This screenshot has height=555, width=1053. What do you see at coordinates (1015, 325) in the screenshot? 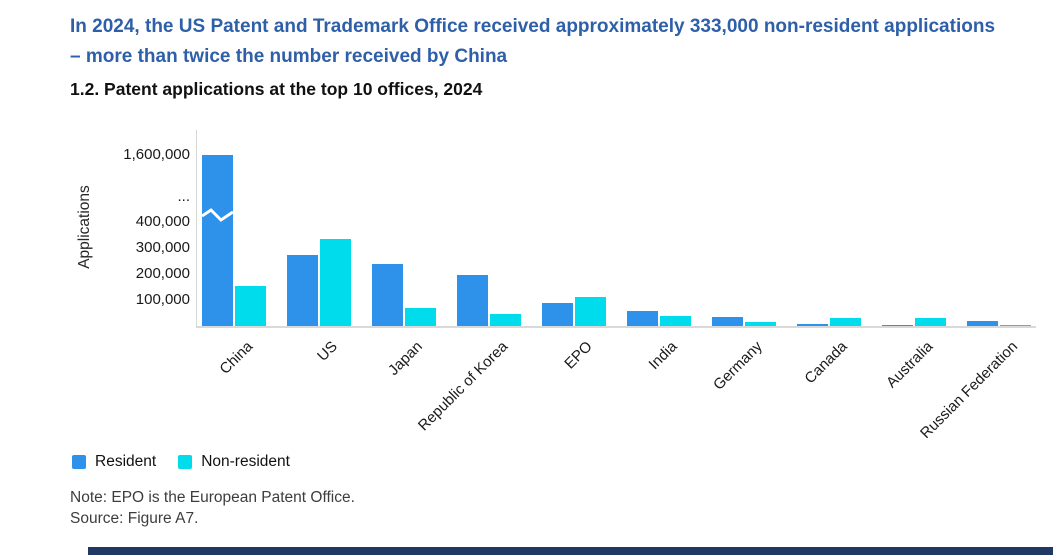
I see `bar-russian-federation-non-resident` at bounding box center [1015, 325].